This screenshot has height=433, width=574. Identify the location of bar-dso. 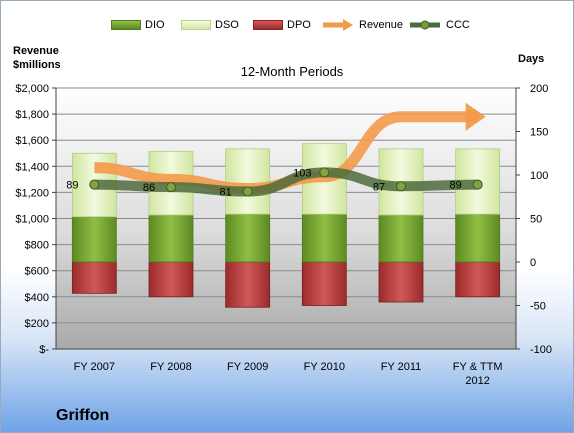
(248, 181).